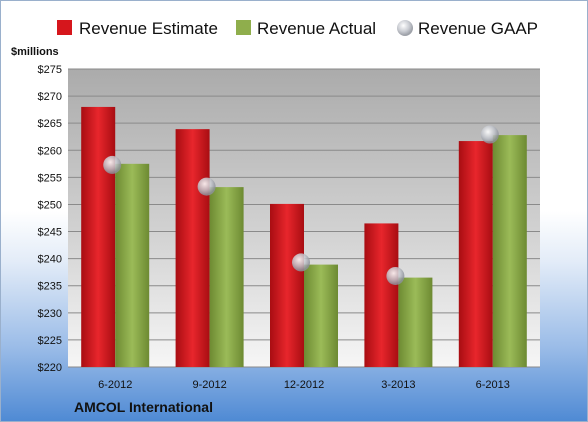  What do you see at coordinates (115, 385) in the screenshot?
I see `x-tick-label: 6-2012` at bounding box center [115, 385].